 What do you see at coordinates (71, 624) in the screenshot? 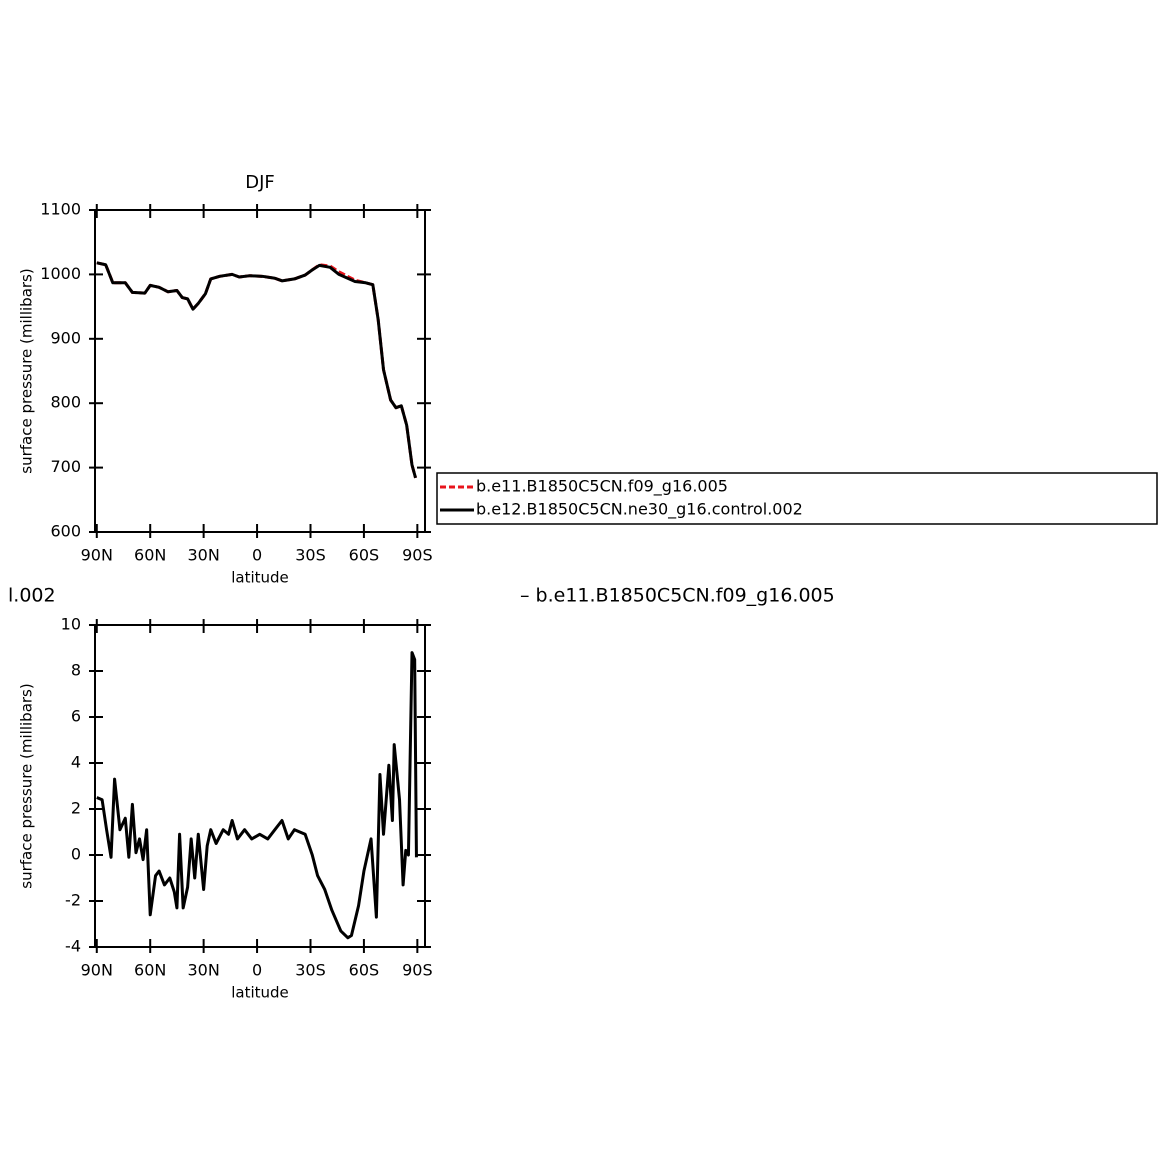
I see `y-tick-label: 10` at bounding box center [71, 624].